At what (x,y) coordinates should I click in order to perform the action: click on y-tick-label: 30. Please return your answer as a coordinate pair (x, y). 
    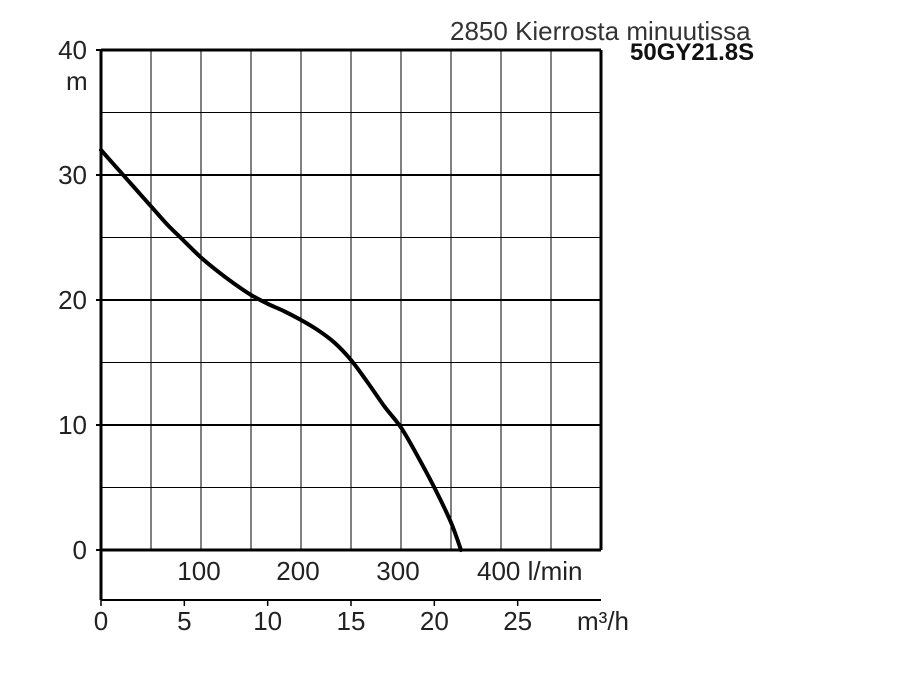
    Looking at the image, I should click on (72, 175).